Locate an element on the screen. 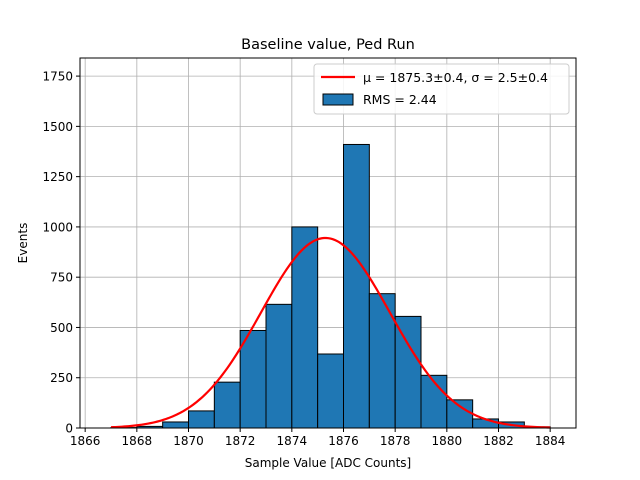 This screenshot has height=480, width=640. legend-hist-label: RMS = 2.44 is located at coordinates (400, 99).